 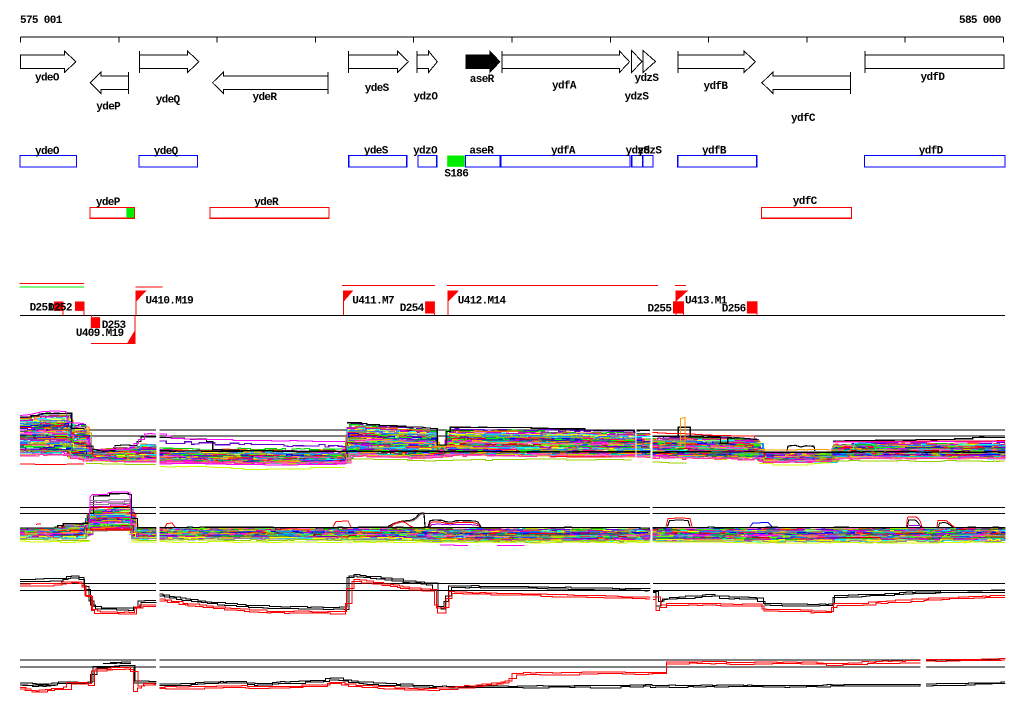 What do you see at coordinates (41, 21) in the screenshot?
I see `svg-text: 575 001` at bounding box center [41, 21].